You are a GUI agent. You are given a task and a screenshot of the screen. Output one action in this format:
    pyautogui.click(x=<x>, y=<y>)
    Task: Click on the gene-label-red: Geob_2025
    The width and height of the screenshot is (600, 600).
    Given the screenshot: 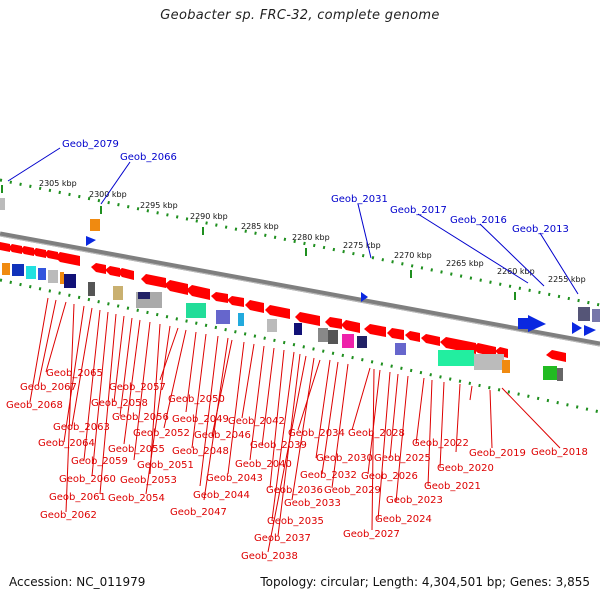 What is the action you would take?
    pyautogui.click(x=402, y=458)
    